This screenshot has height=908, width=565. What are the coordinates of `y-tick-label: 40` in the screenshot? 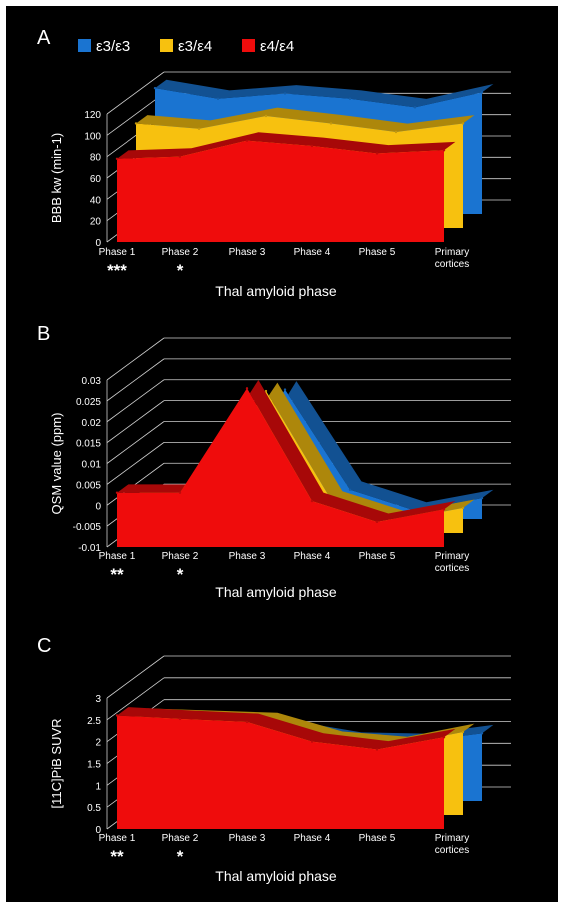 It's located at (96, 200).